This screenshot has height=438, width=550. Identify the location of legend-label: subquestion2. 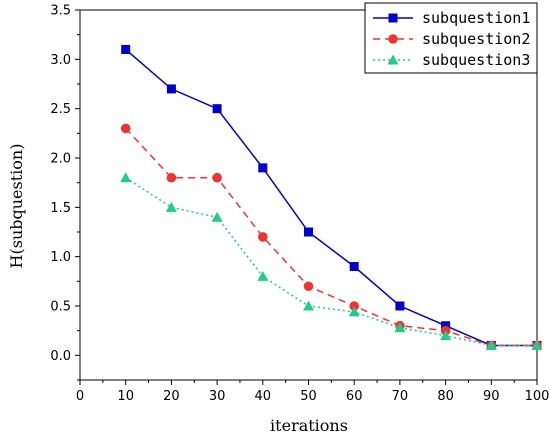
(476, 39).